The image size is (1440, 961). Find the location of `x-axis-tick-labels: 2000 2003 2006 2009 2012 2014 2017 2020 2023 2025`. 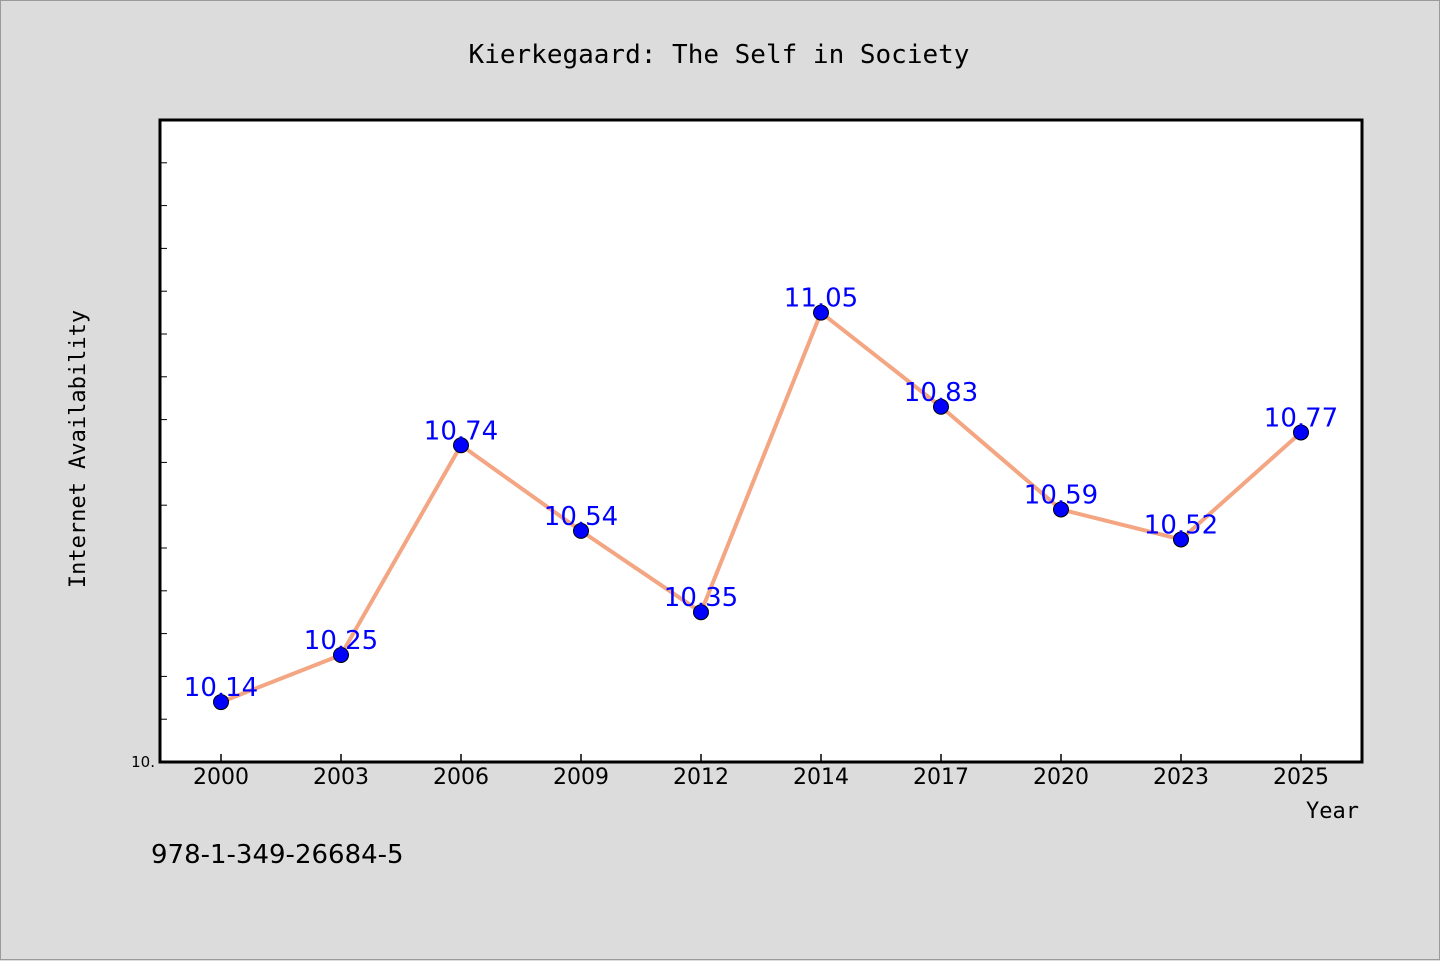

x-axis-tick-labels: 2000 2003 2006 2009 2012 2014 2017 2020 2023 2025 is located at coordinates (761, 777).